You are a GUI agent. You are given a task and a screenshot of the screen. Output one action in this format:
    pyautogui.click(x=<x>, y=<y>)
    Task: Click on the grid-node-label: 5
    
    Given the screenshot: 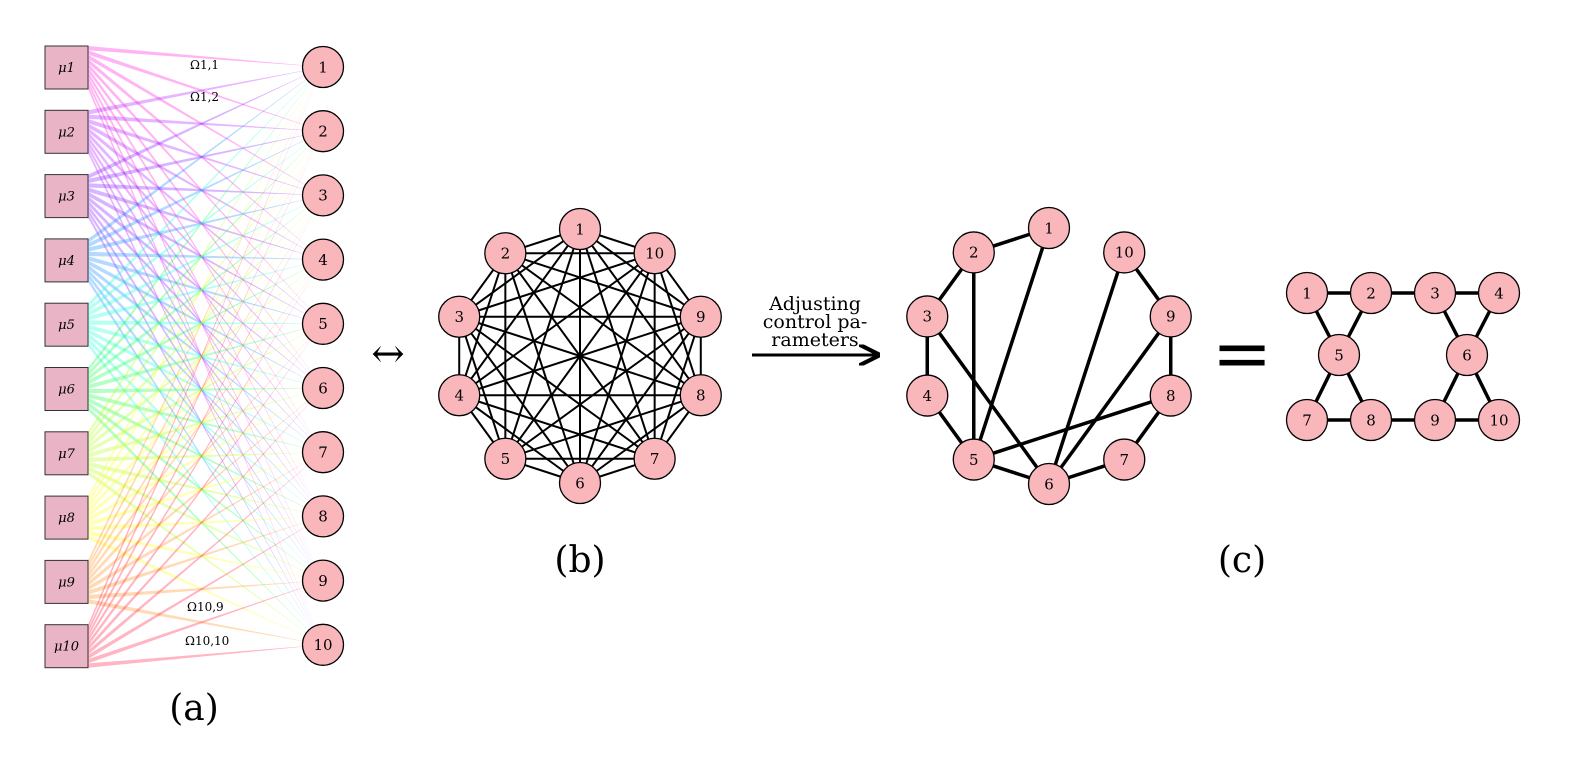 What is the action you would take?
    pyautogui.click(x=1339, y=355)
    